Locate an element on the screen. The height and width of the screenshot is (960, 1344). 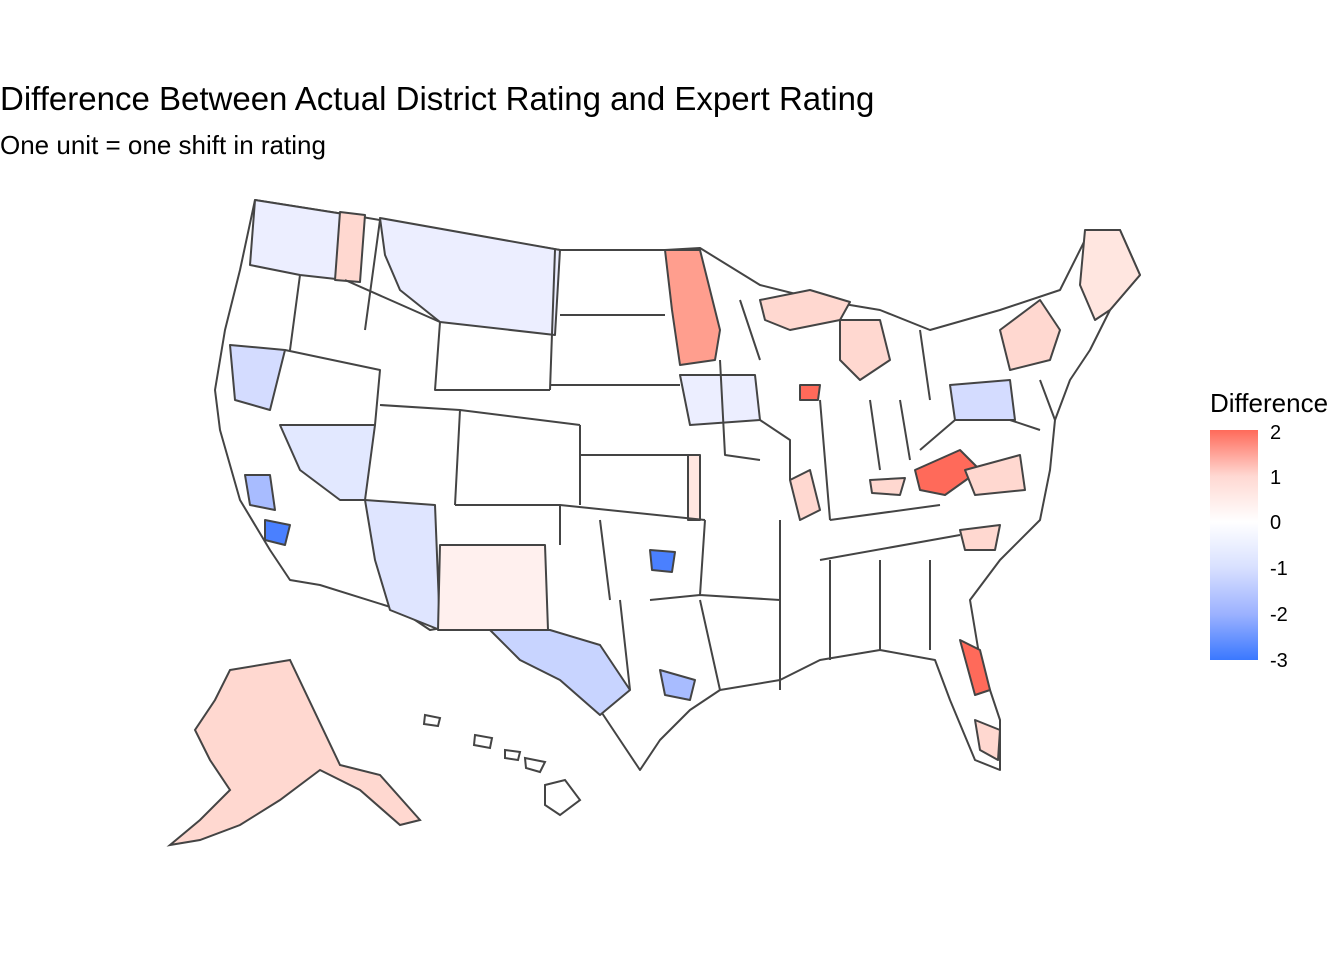
legend-tick: 1 is located at coordinates (1276, 478).